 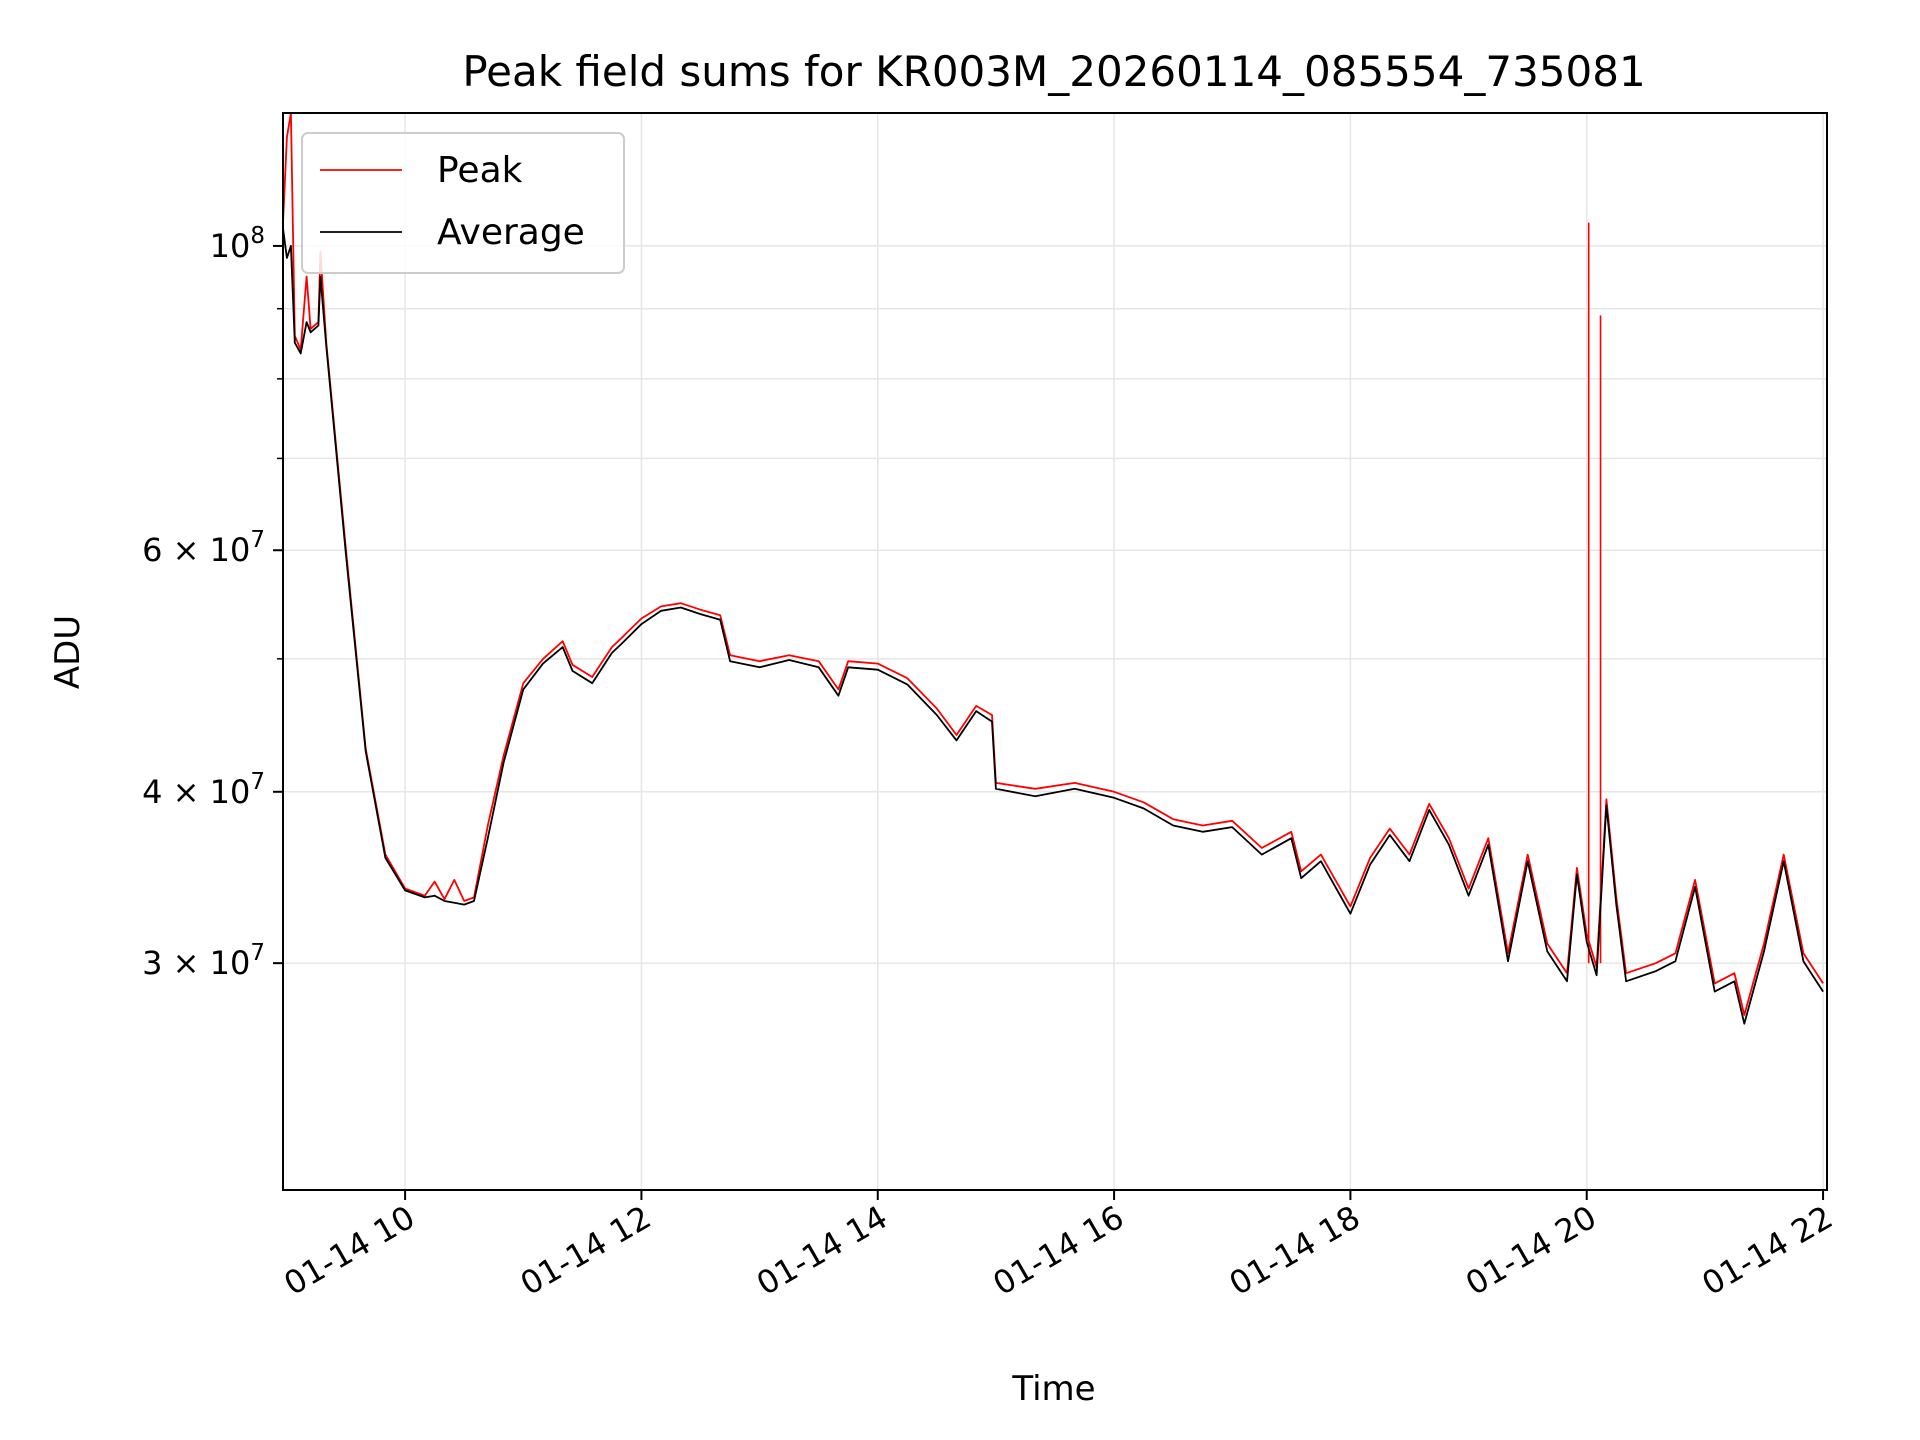 I want to click on y-axis-label: ADU, so click(x=68, y=652).